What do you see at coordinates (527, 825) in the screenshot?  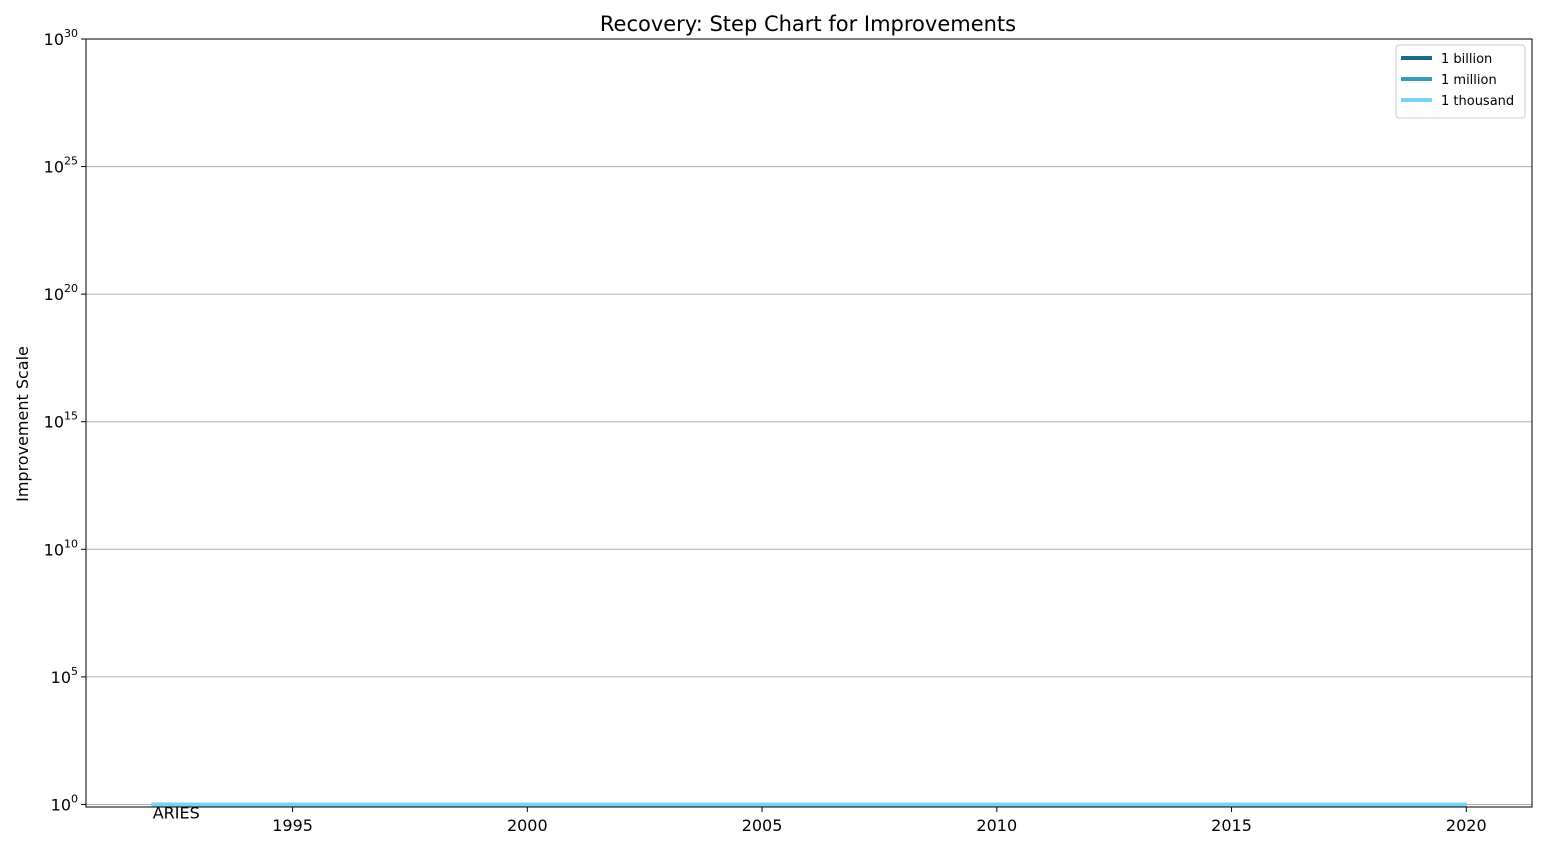 I see `x-tick-label: 2000` at bounding box center [527, 825].